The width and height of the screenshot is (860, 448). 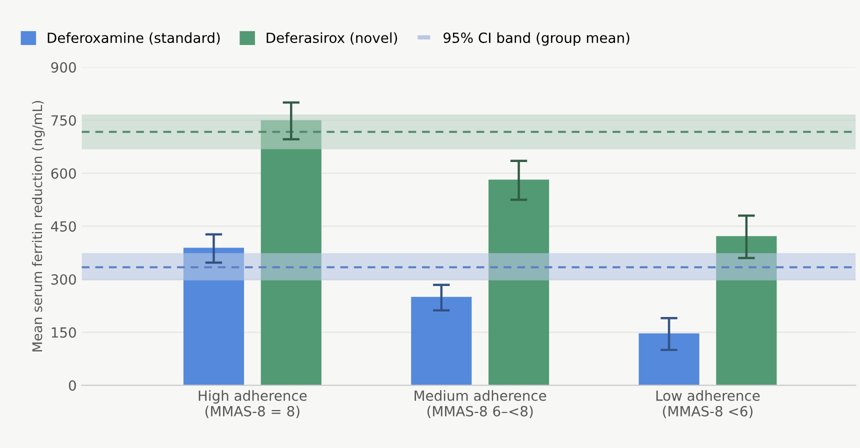 What do you see at coordinates (38, 226) in the screenshot?
I see `y-axis-title: Mean serum ferritin reduction (ng/mL)` at bounding box center [38, 226].